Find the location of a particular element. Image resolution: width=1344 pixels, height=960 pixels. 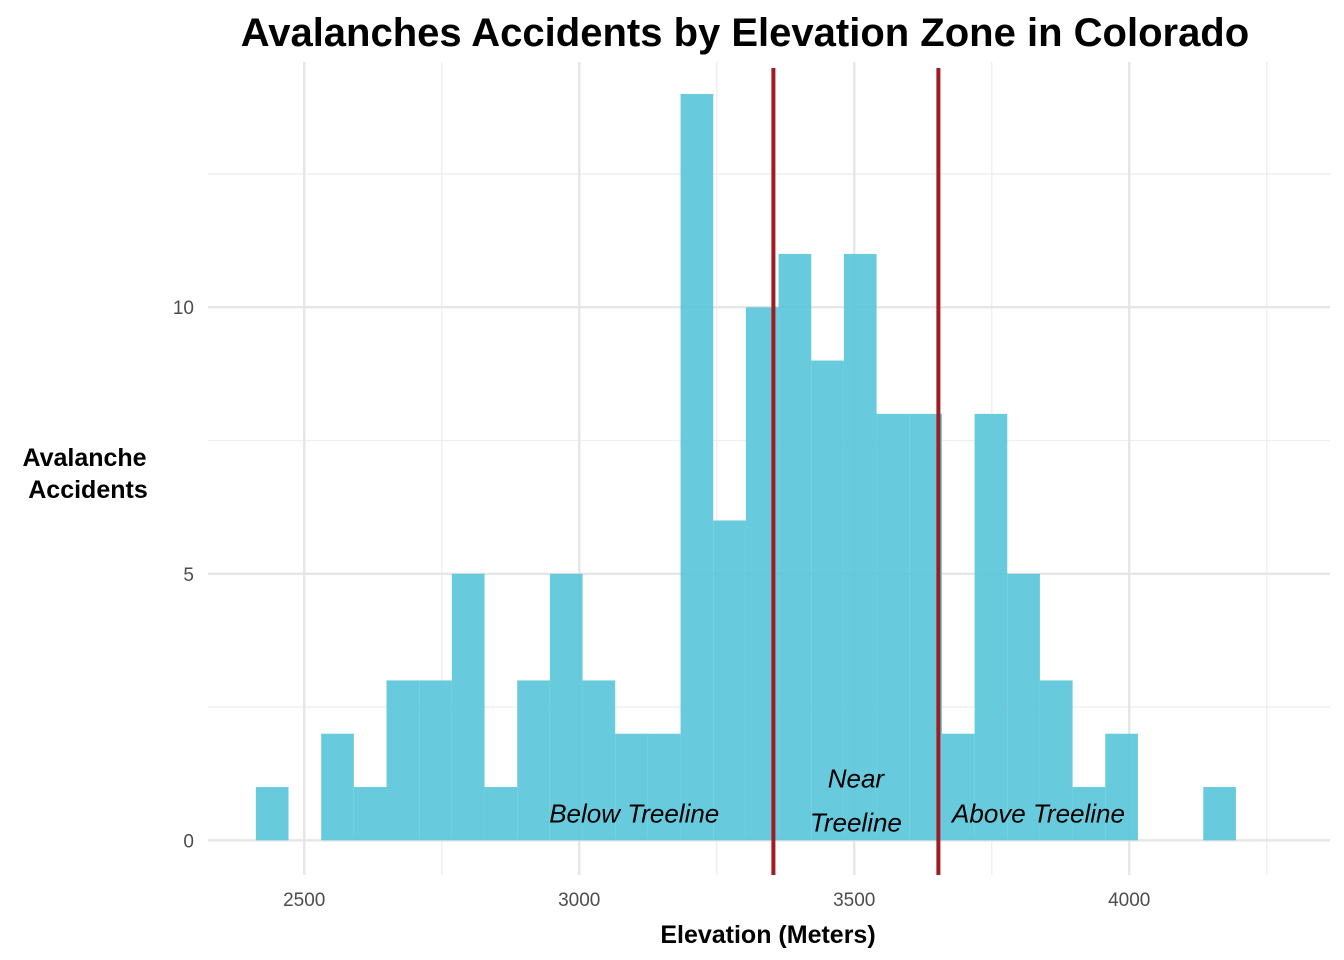

y-axis-title-line-1: Avalanche is located at coordinates (84, 458).